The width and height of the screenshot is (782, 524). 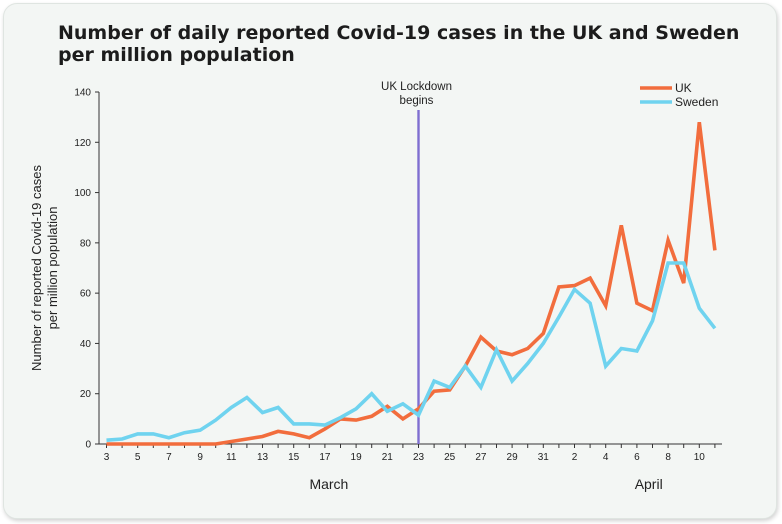 What do you see at coordinates (513, 457) in the screenshot?
I see `x-tick-label: 29` at bounding box center [513, 457].